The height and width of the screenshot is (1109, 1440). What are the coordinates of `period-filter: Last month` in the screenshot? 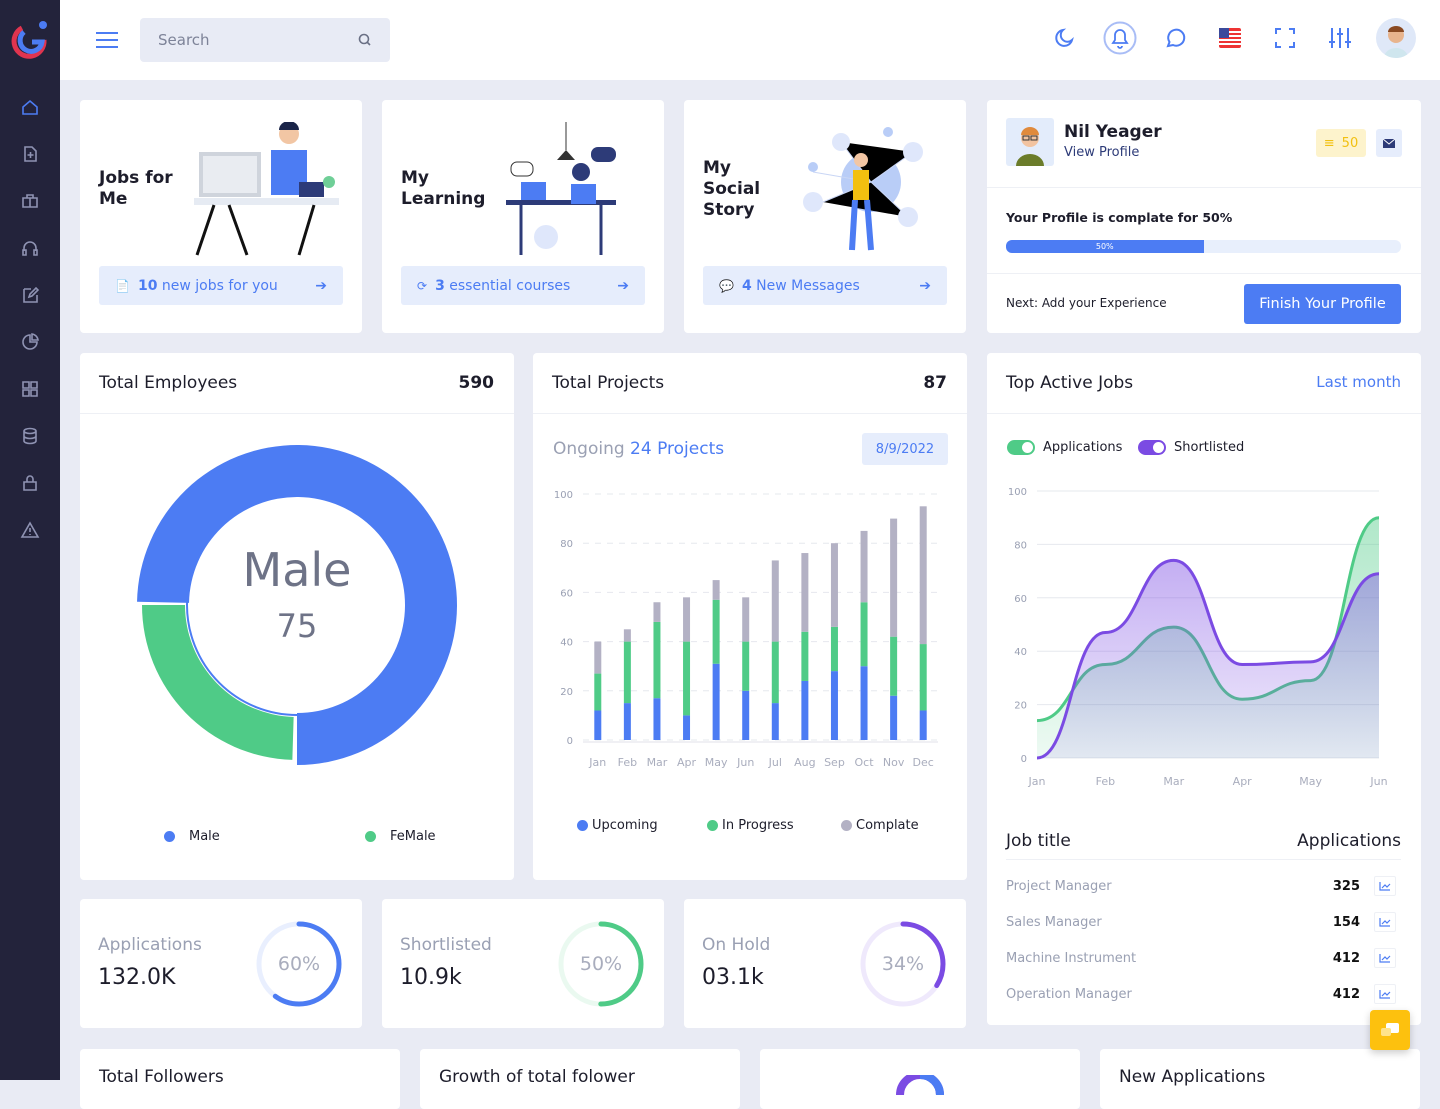 It's located at (1358, 382).